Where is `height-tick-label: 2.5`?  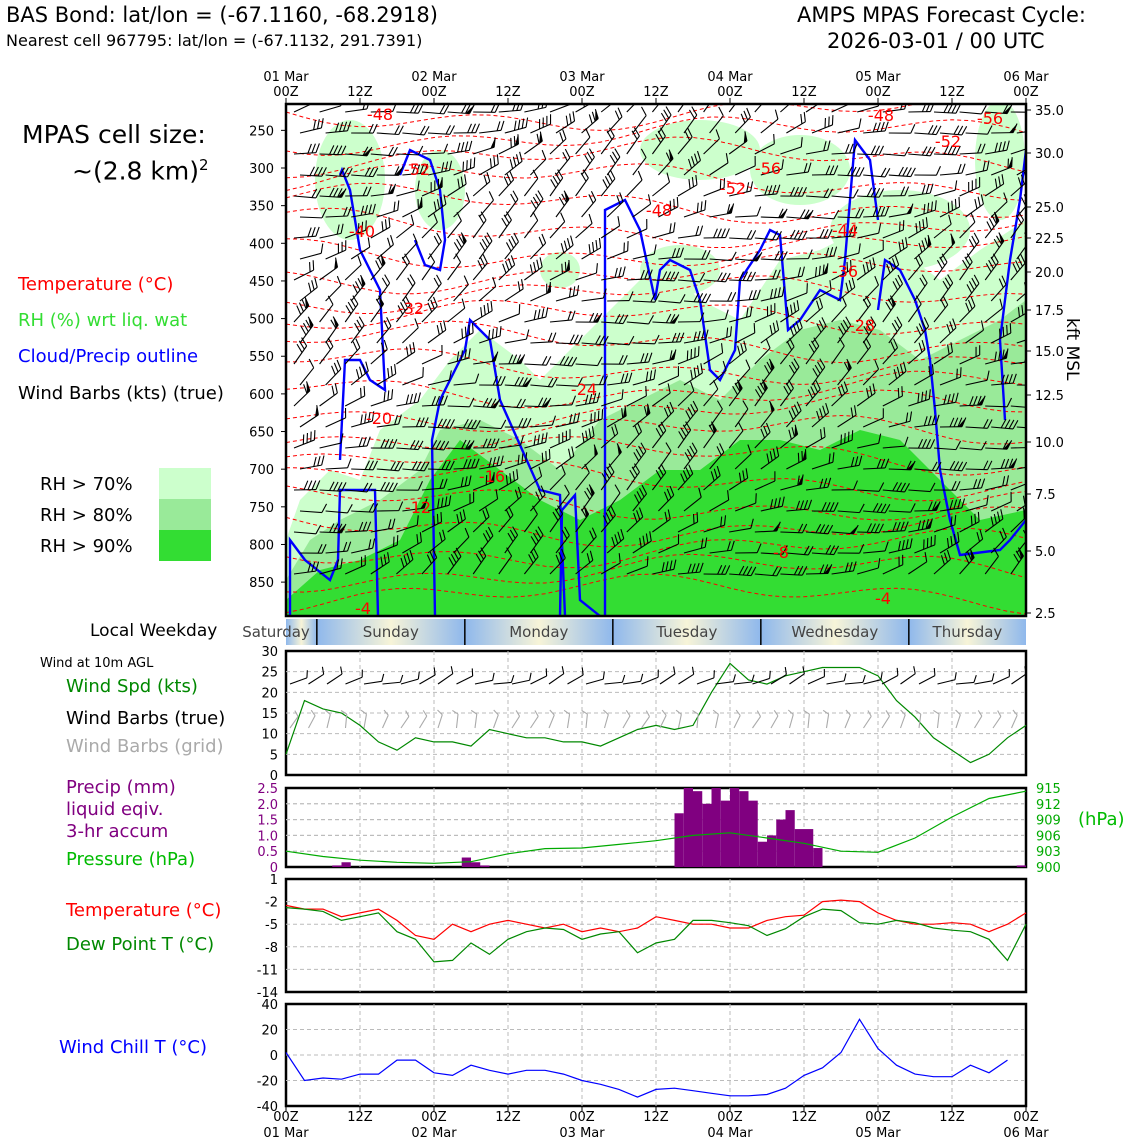
height-tick-label: 2.5 is located at coordinates (1045, 614).